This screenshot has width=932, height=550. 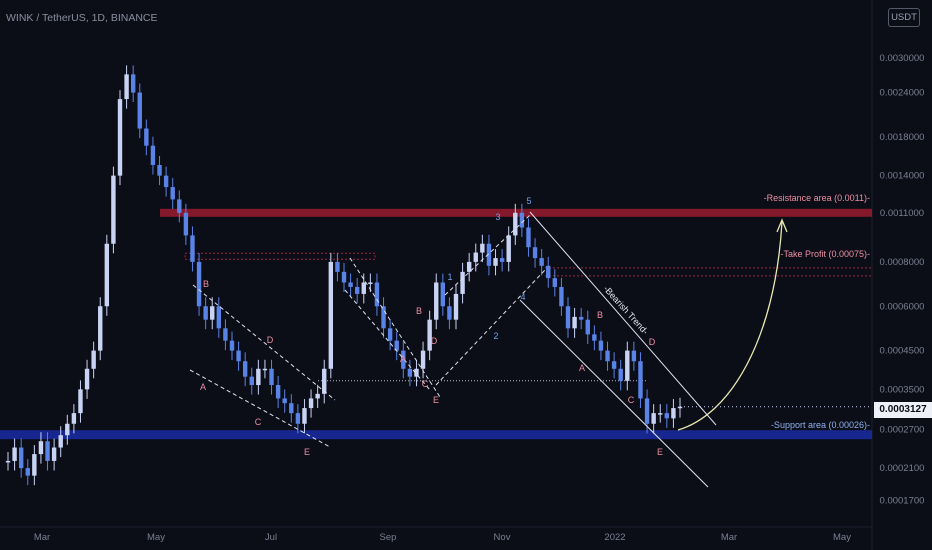 What do you see at coordinates (825, 254) in the screenshot?
I see `level-label: -Take Profit (0.00075)-` at bounding box center [825, 254].